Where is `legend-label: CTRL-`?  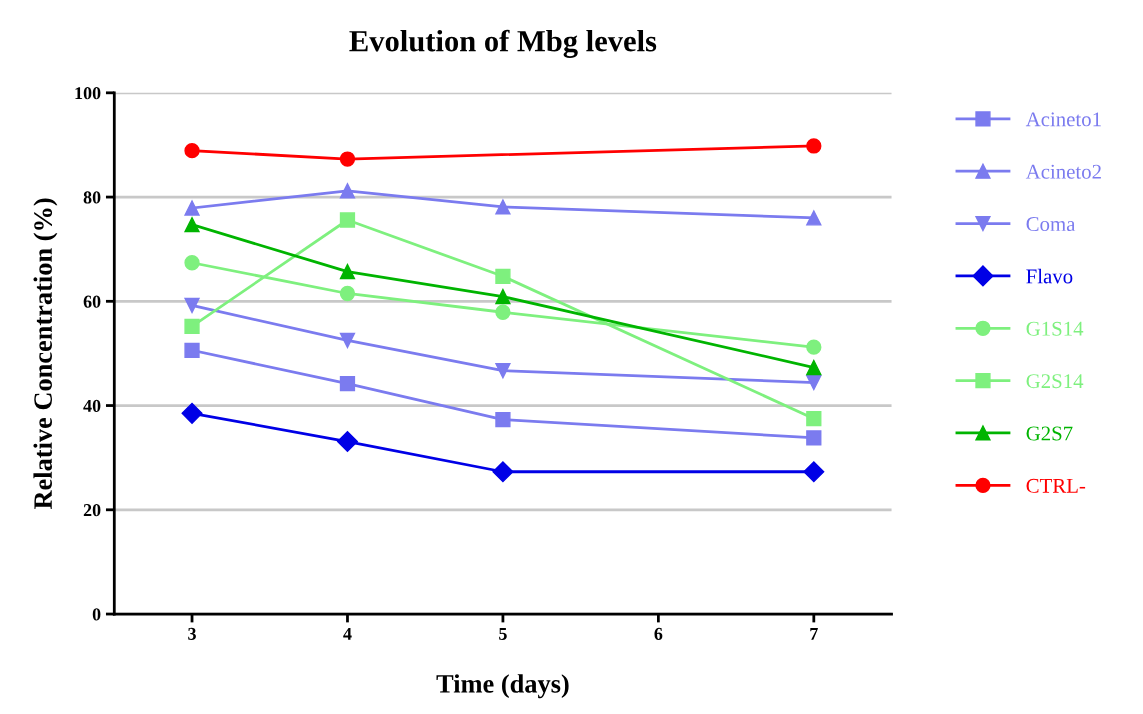
legend-label: CTRL- is located at coordinates (1056, 485).